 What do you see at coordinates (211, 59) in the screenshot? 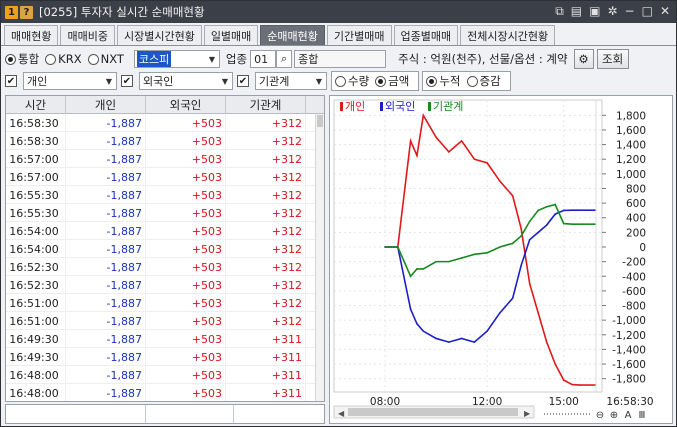
I see `chevron-down-icon: ▼` at bounding box center [211, 59].